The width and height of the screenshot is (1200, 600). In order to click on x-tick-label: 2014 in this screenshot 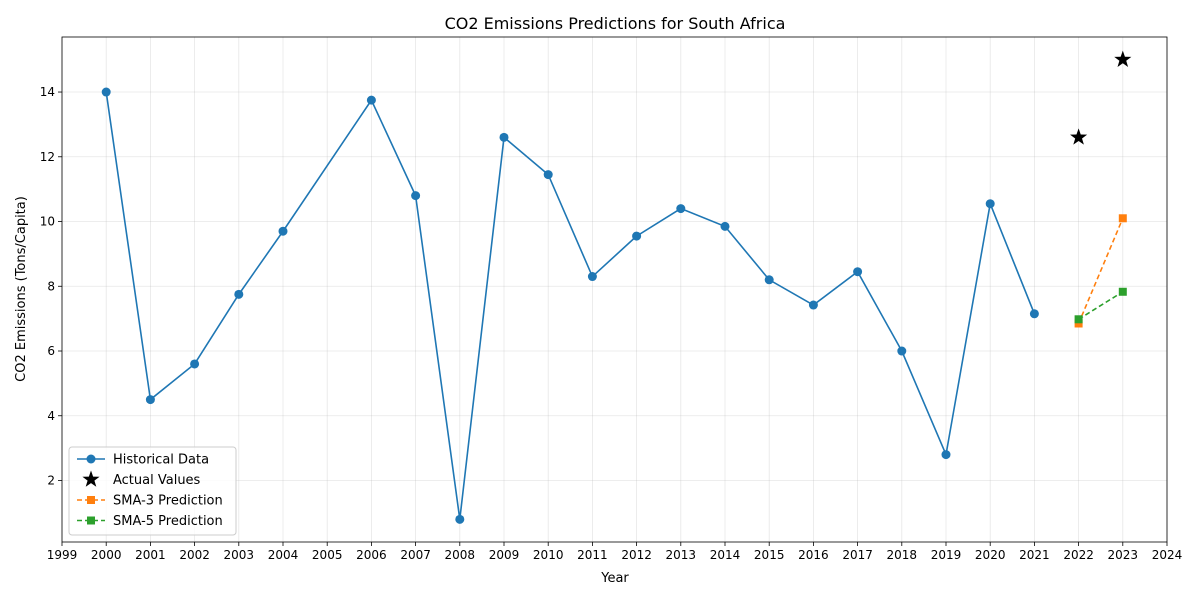, I will do `click(725, 555)`.